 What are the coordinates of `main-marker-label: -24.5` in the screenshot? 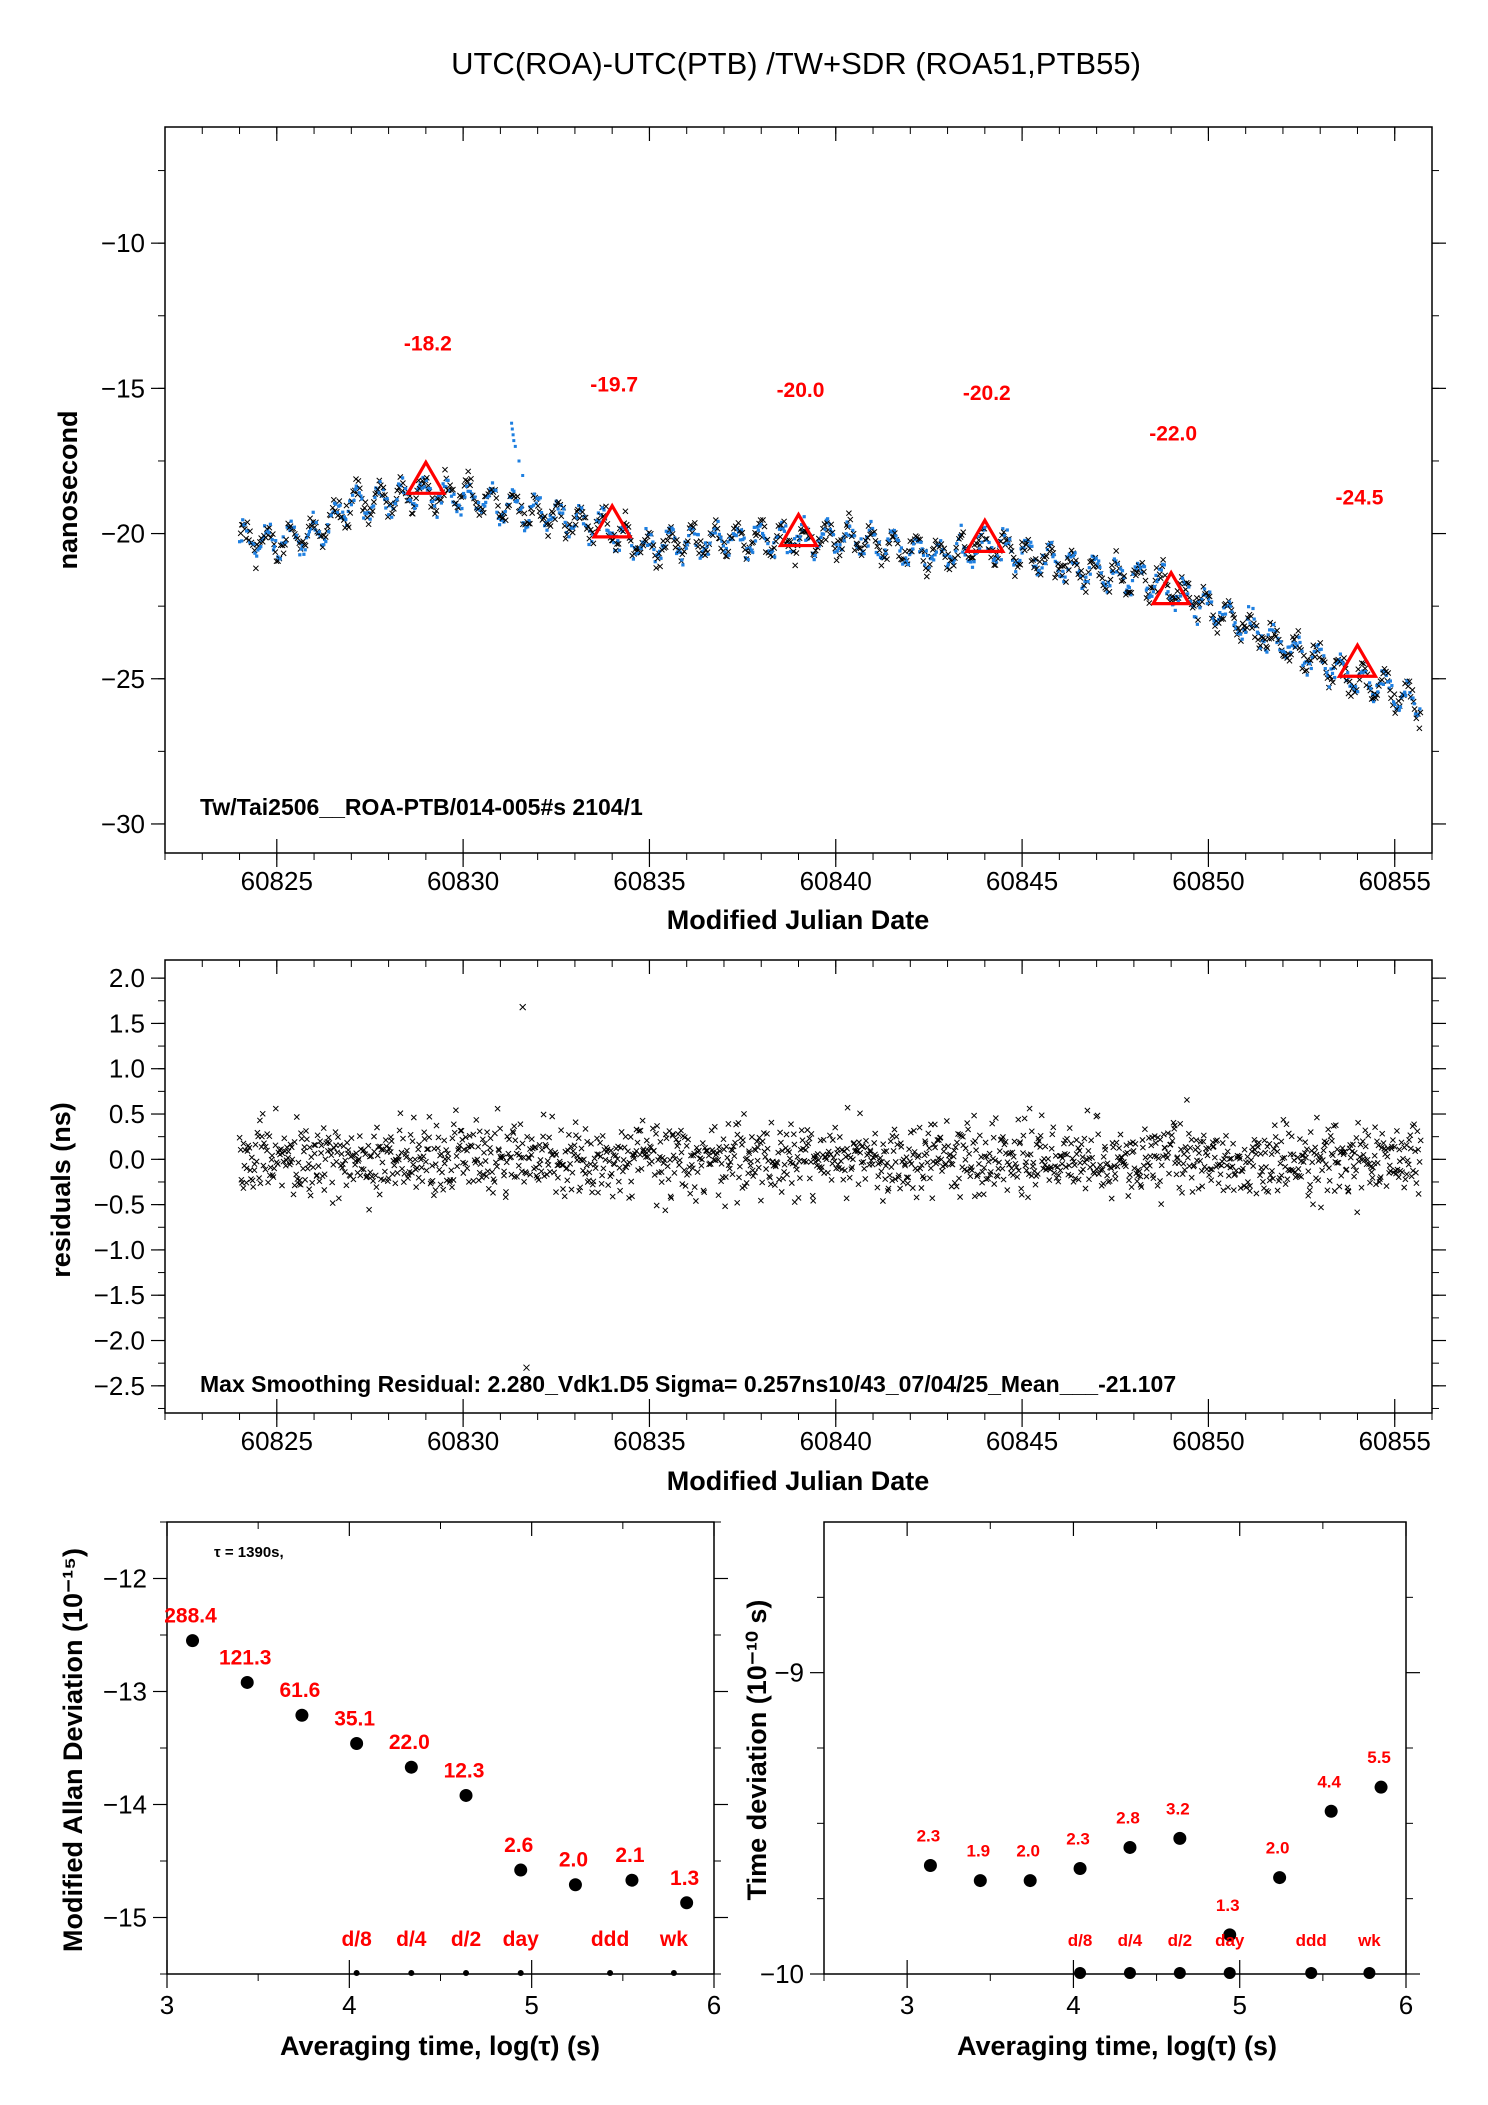 It's located at (1360, 498).